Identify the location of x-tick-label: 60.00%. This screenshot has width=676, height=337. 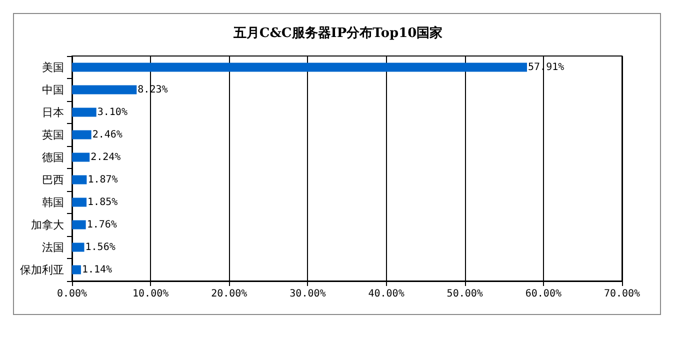
(543, 294).